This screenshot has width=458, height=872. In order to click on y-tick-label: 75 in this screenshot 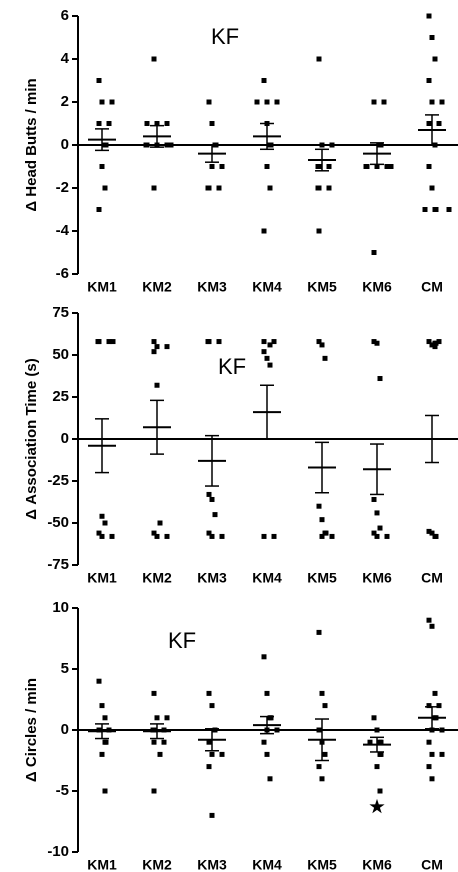, I will do `click(60, 312)`.